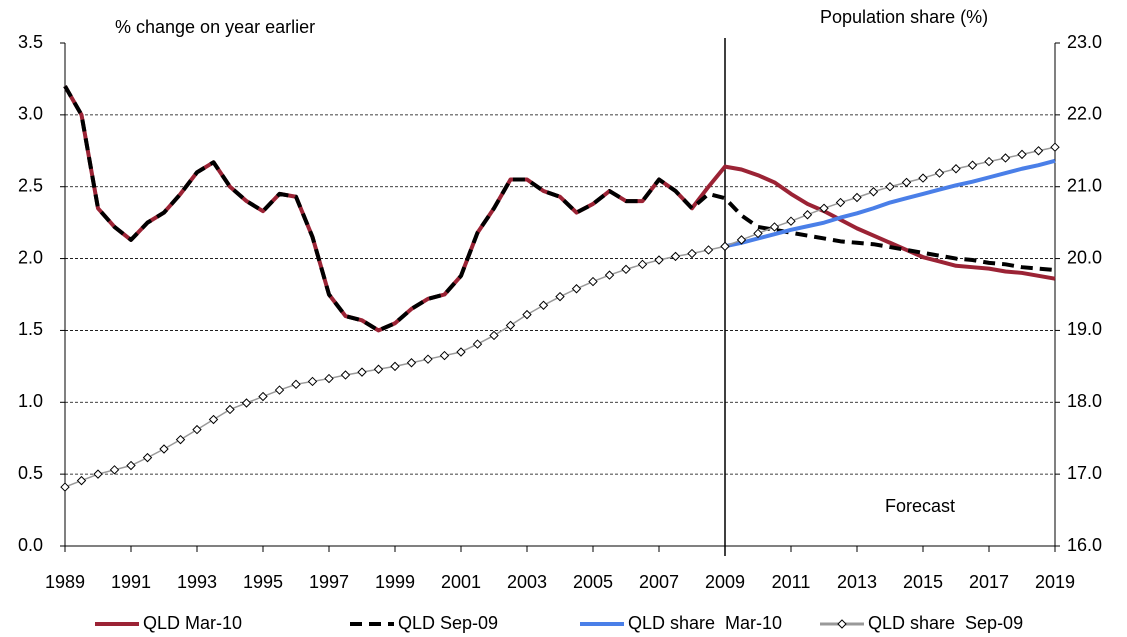 The width and height of the screenshot is (1127, 637). Describe the element at coordinates (30, 545) in the screenshot. I see `y-tick-label: 0.0` at that location.